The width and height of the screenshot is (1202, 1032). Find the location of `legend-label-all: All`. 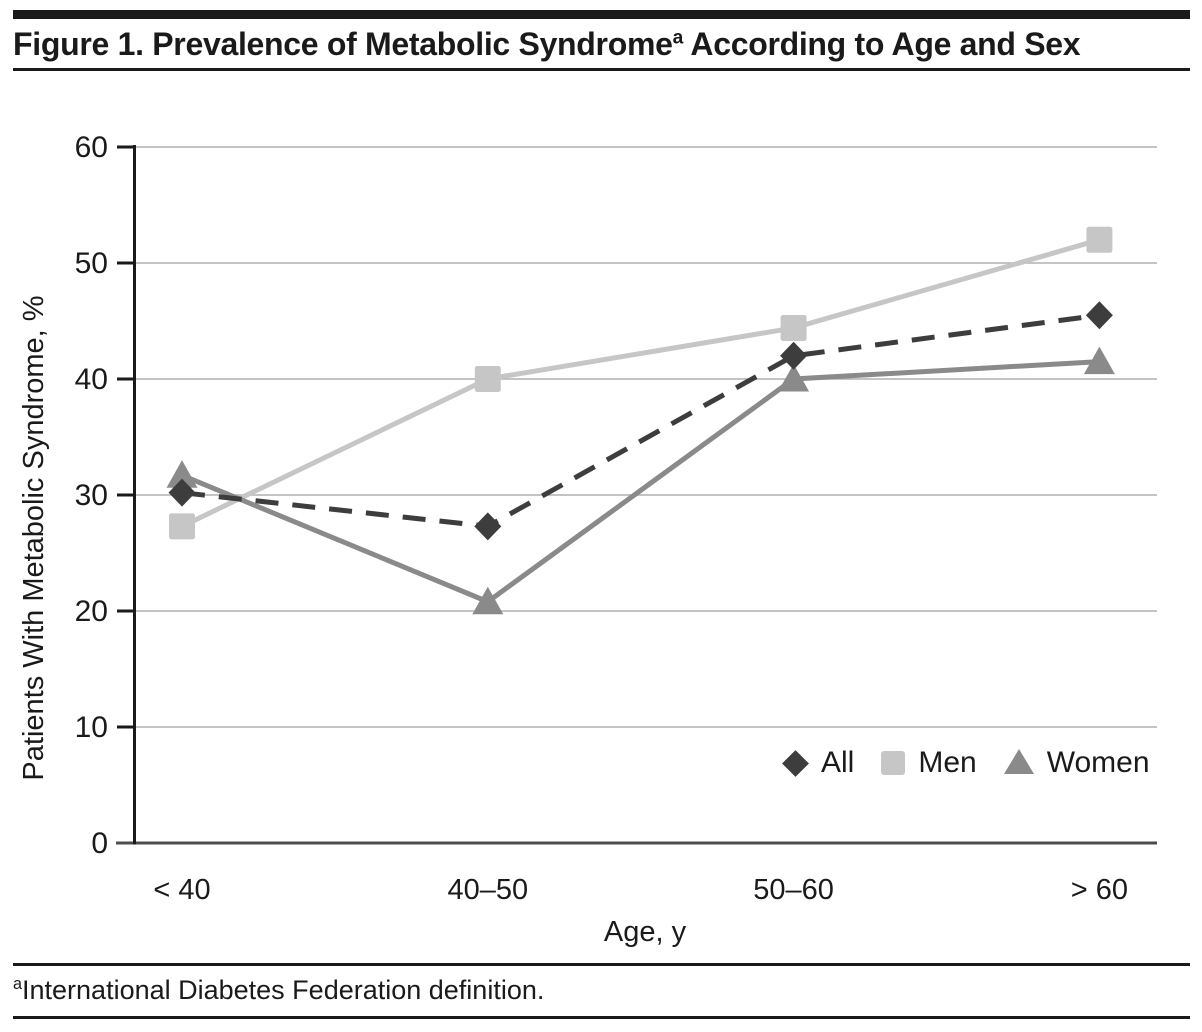

legend-label-all: All is located at coordinates (838, 762).